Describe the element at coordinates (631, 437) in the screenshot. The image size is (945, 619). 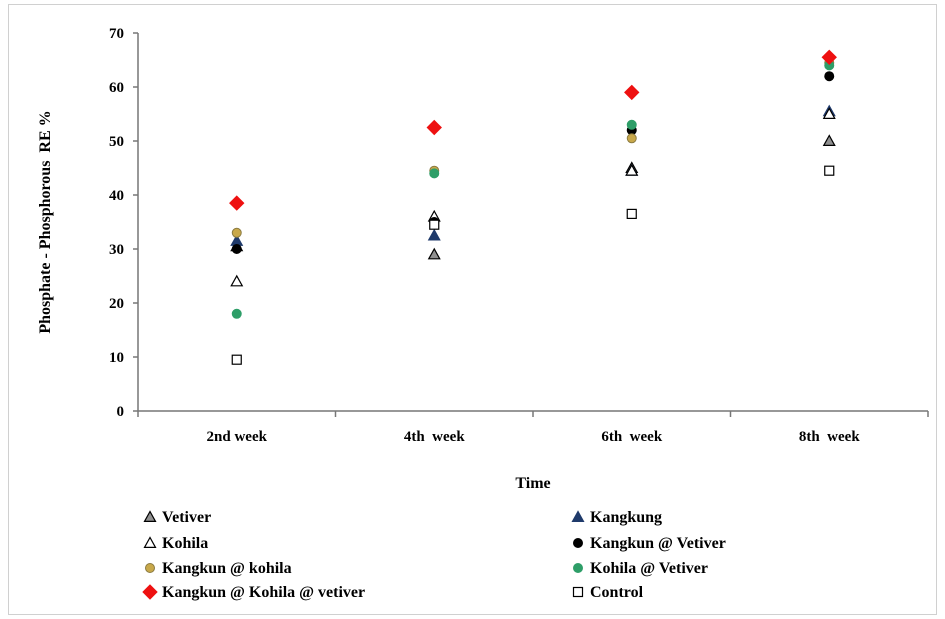
I see `x-tick-label: 6th week` at that location.